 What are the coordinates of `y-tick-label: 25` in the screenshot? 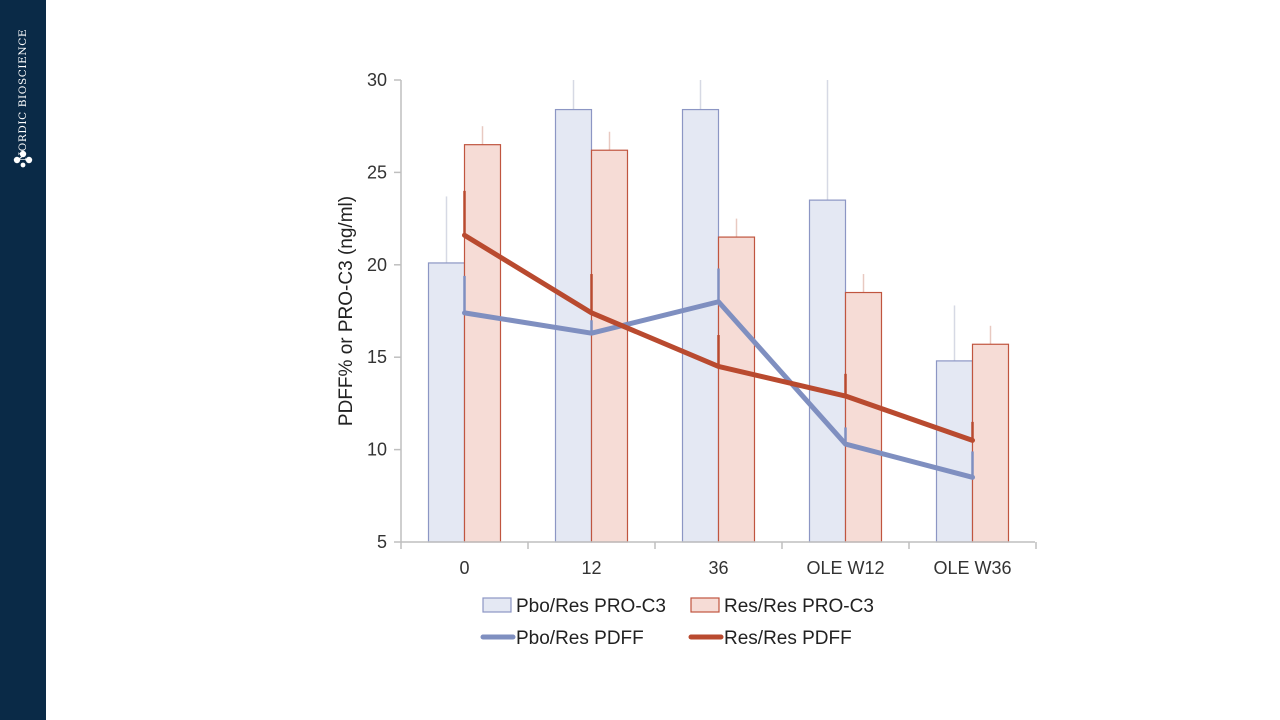 It's located at (377, 172).